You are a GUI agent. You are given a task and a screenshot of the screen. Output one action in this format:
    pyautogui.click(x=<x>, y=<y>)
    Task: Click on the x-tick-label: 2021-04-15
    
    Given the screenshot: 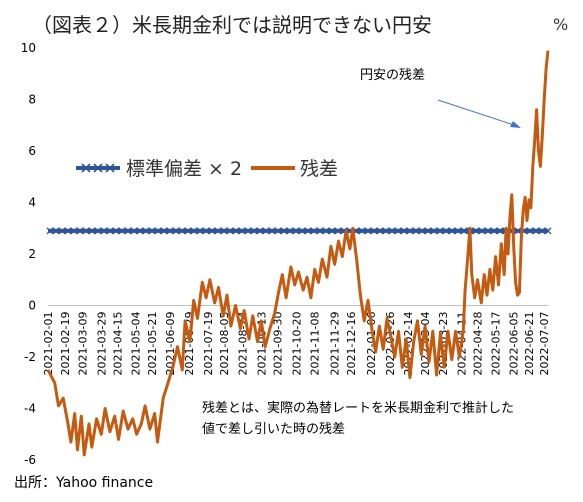 What is the action you would take?
    pyautogui.click(x=118, y=344)
    